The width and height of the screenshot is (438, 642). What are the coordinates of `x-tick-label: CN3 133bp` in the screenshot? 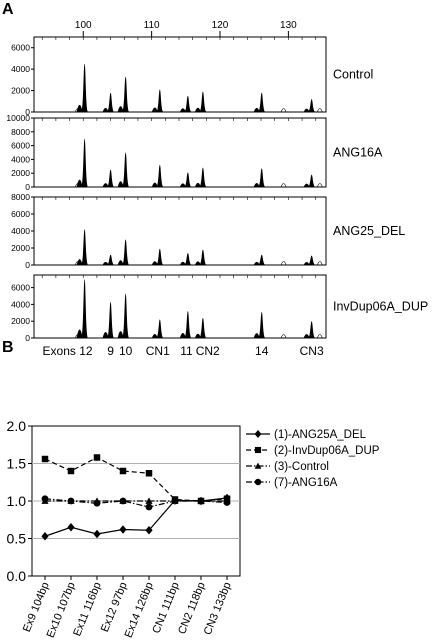 It's located at (218, 609).